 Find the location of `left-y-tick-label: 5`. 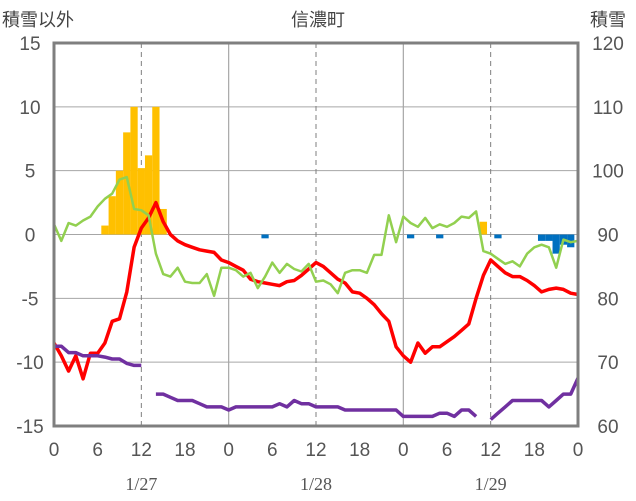

left-y-tick-label: 5 is located at coordinates (30, 172).